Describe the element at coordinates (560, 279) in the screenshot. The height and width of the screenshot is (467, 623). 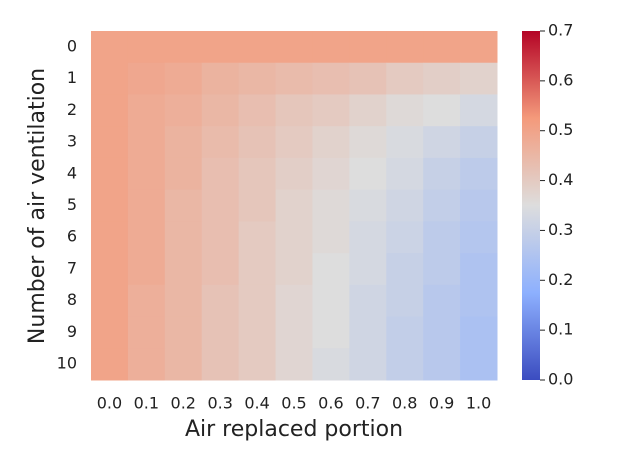
I see `colorbar-tick-label: 0.2` at that location.